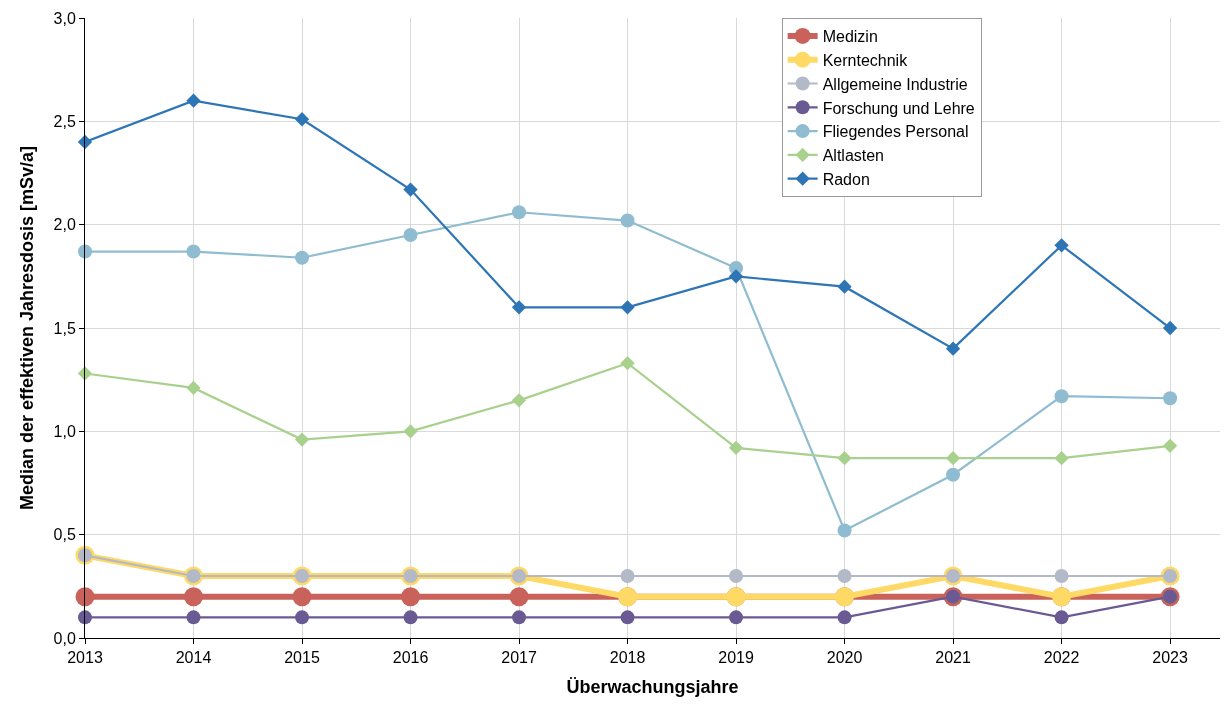 The height and width of the screenshot is (718, 1230). What do you see at coordinates (64, 121) in the screenshot?
I see `y-tick-label: 2,5` at bounding box center [64, 121].